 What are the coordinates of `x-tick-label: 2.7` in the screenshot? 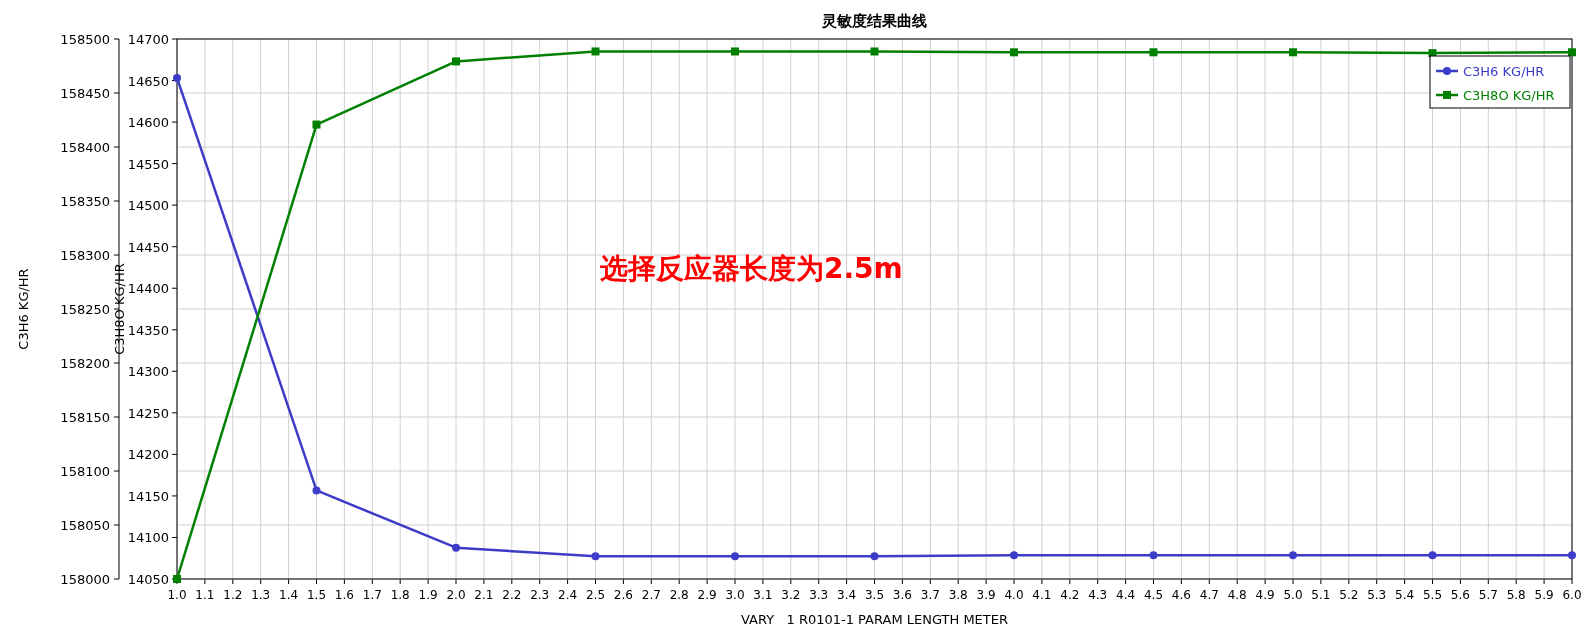 It's located at (651, 595).